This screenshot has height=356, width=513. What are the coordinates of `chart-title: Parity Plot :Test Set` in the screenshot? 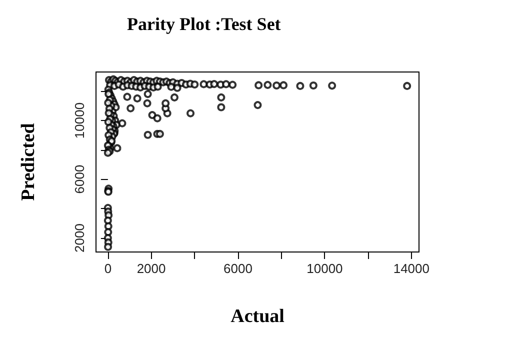 It's located at (204, 24).